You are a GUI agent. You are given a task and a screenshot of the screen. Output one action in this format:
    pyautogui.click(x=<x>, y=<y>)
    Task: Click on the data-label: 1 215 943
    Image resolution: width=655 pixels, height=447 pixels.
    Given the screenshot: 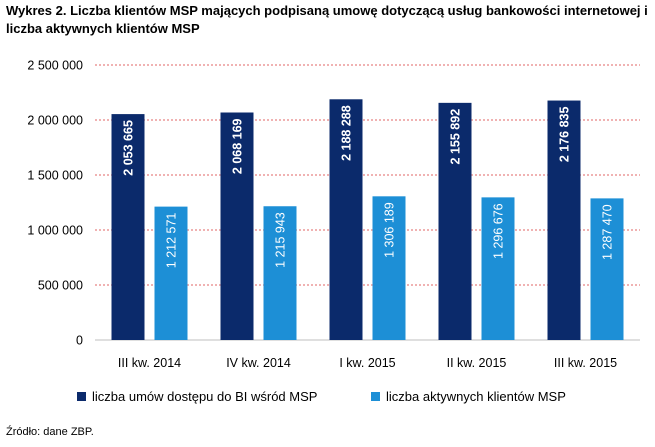 What is the action you would take?
    pyautogui.click(x=281, y=240)
    